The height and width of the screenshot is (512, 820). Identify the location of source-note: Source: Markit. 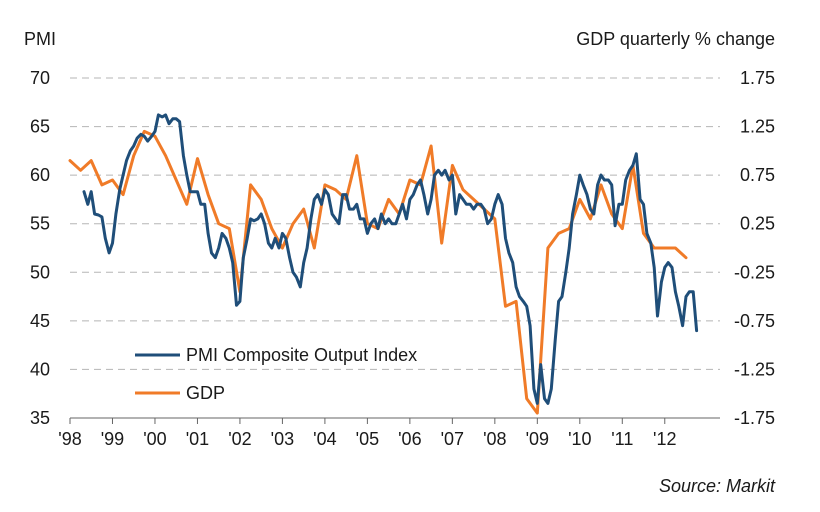
(717, 486).